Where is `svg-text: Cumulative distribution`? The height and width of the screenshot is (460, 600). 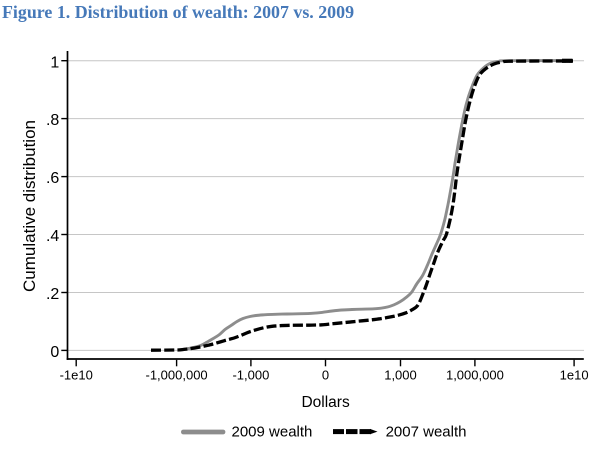 svg-text: Cumulative distribution is located at coordinates (29, 206).